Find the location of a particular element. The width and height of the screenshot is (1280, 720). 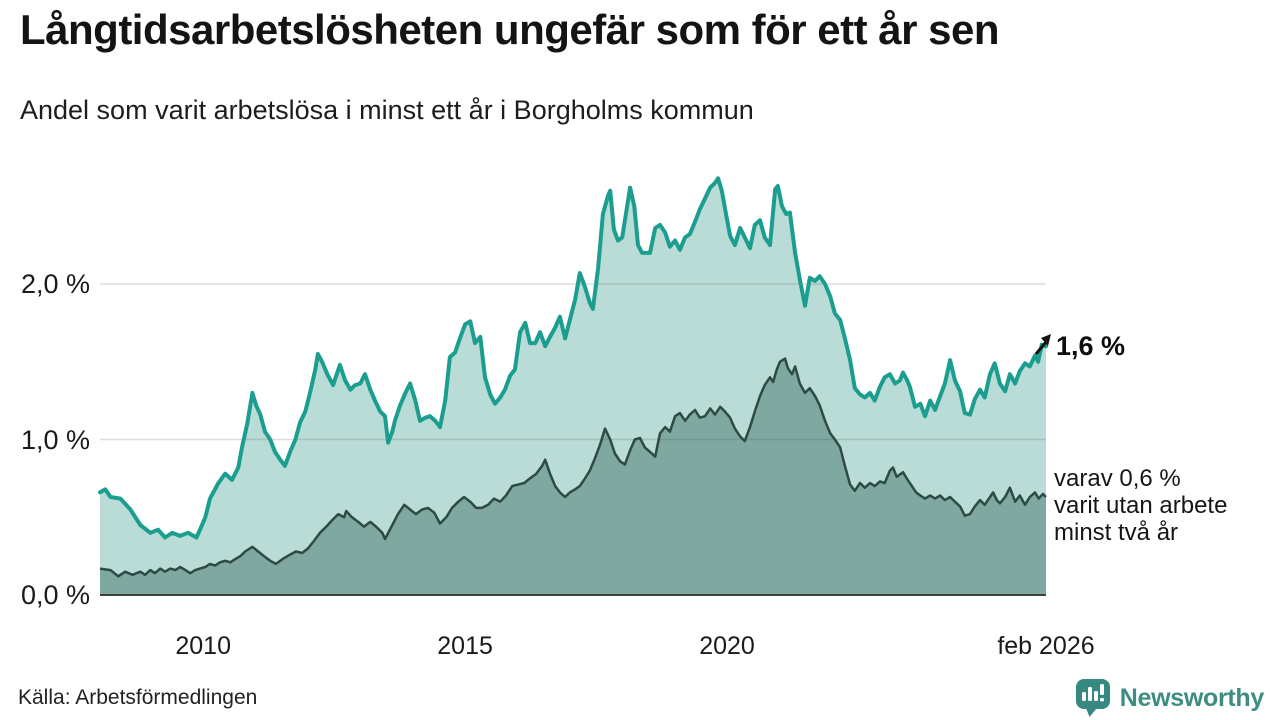

brand-wordmark: Newsworthy is located at coordinates (1192, 697).